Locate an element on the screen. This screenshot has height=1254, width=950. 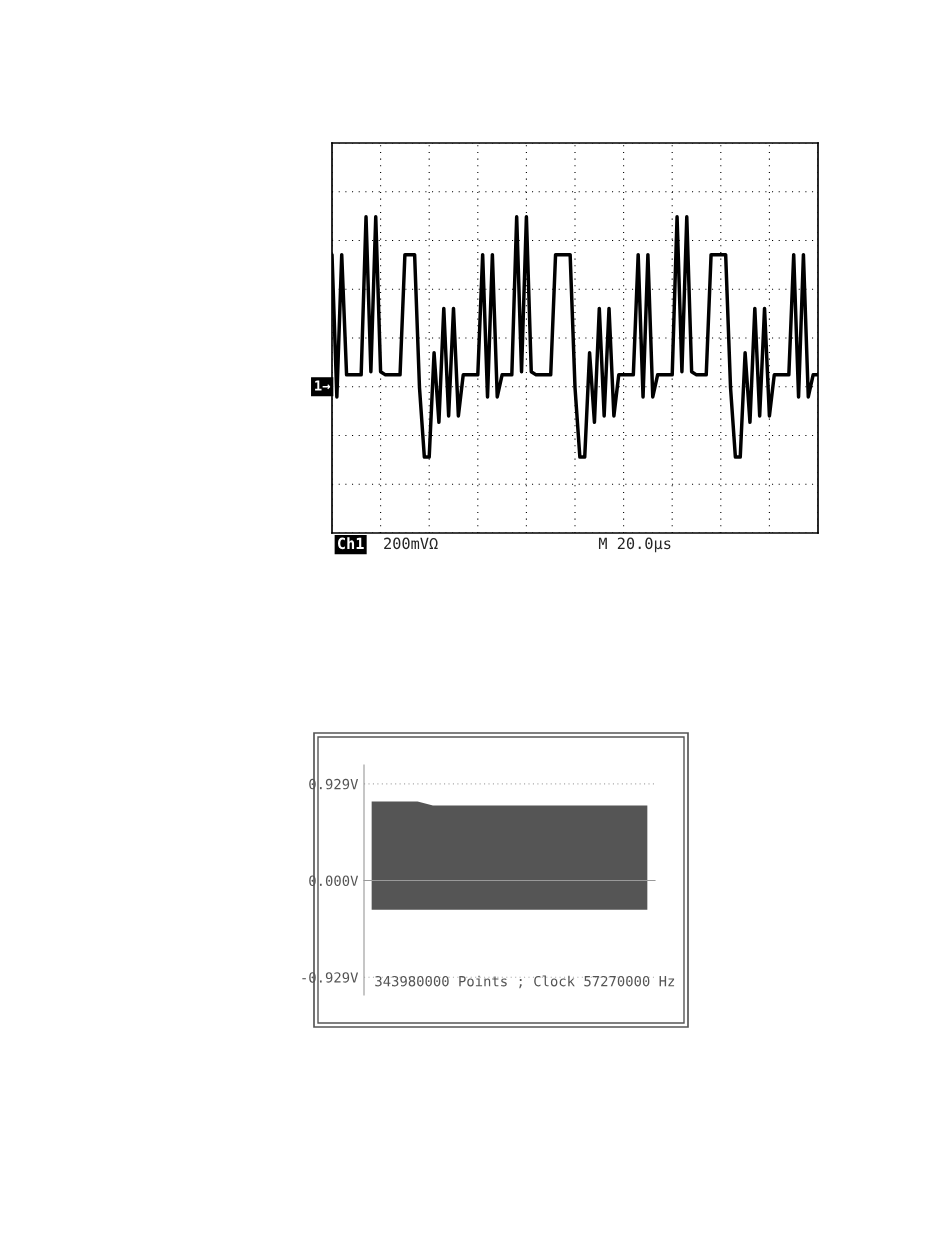
text: 1→ is located at coordinates (323, 385).